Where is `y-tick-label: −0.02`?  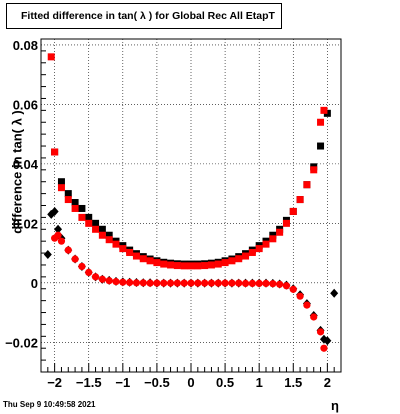 y-tick-label: −0.02 is located at coordinates (21, 342).